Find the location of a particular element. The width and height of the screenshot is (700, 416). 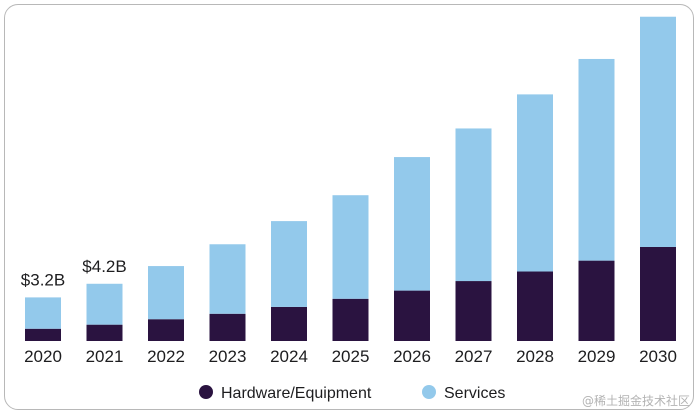

x-tick-label-2026: 2026 is located at coordinates (412, 356).